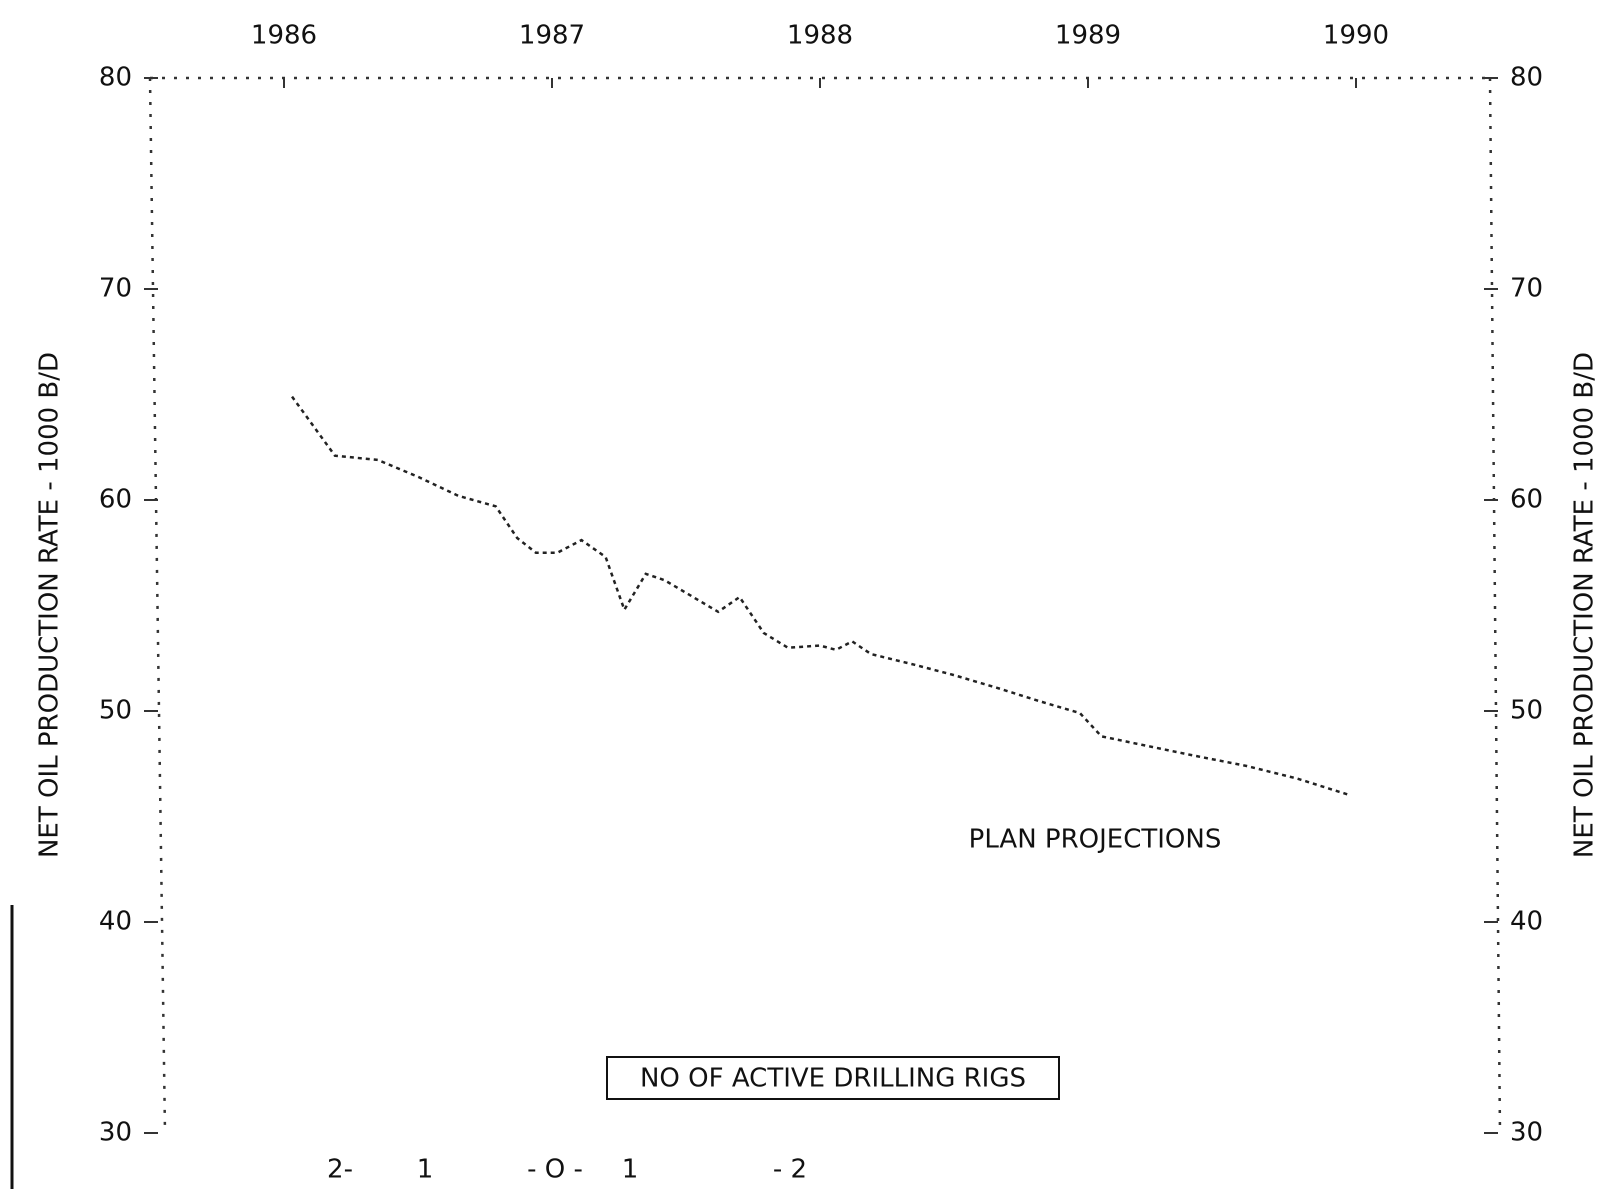 The width and height of the screenshot is (1621, 1189). Describe the element at coordinates (1088, 36) in the screenshot. I see `x-tick-label: 1989` at that location.